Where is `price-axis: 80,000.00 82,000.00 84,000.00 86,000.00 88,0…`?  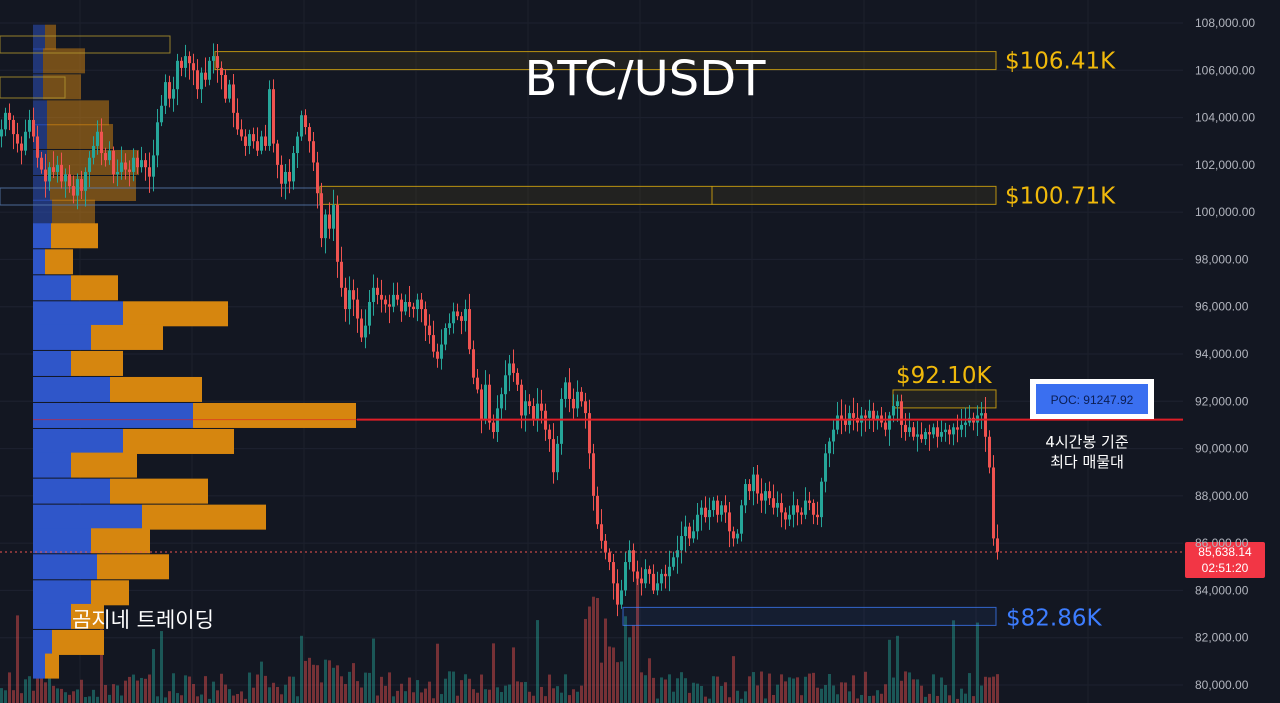
price-axis: 80,000.00 82,000.00 84,000.00 86,000.00 88,0… is located at coordinates (1225, 354).